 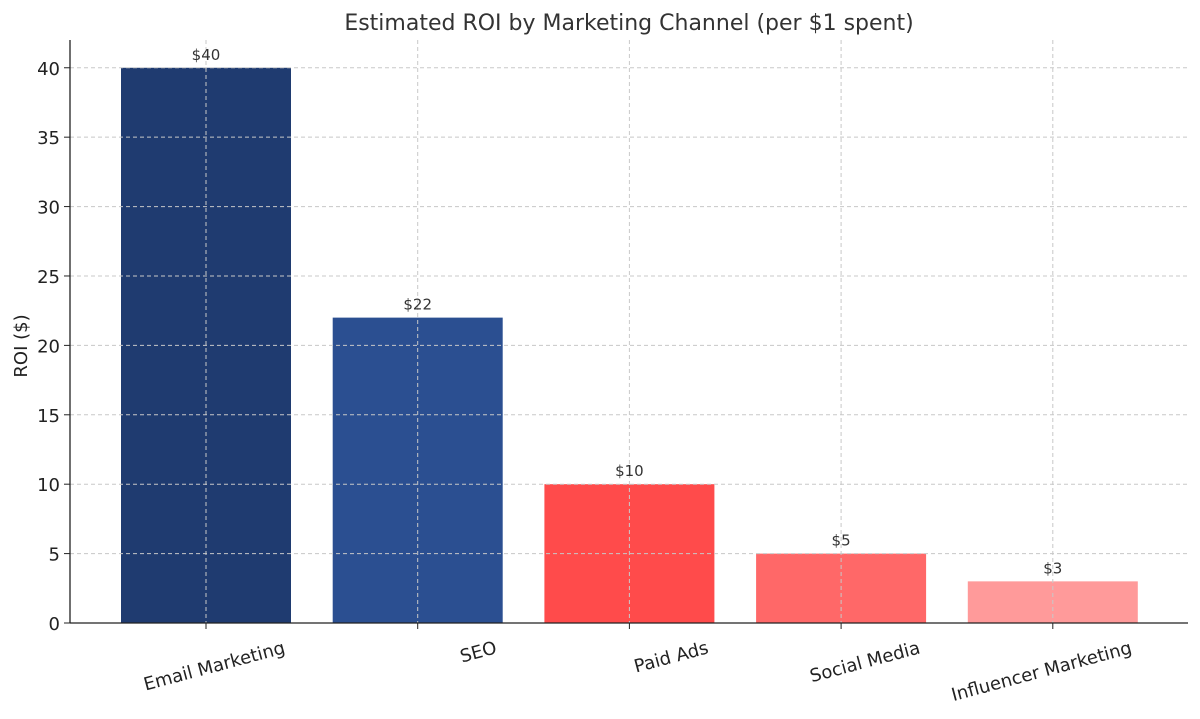 What do you see at coordinates (48, 277) in the screenshot?
I see `y-tick-label: 25` at bounding box center [48, 277].